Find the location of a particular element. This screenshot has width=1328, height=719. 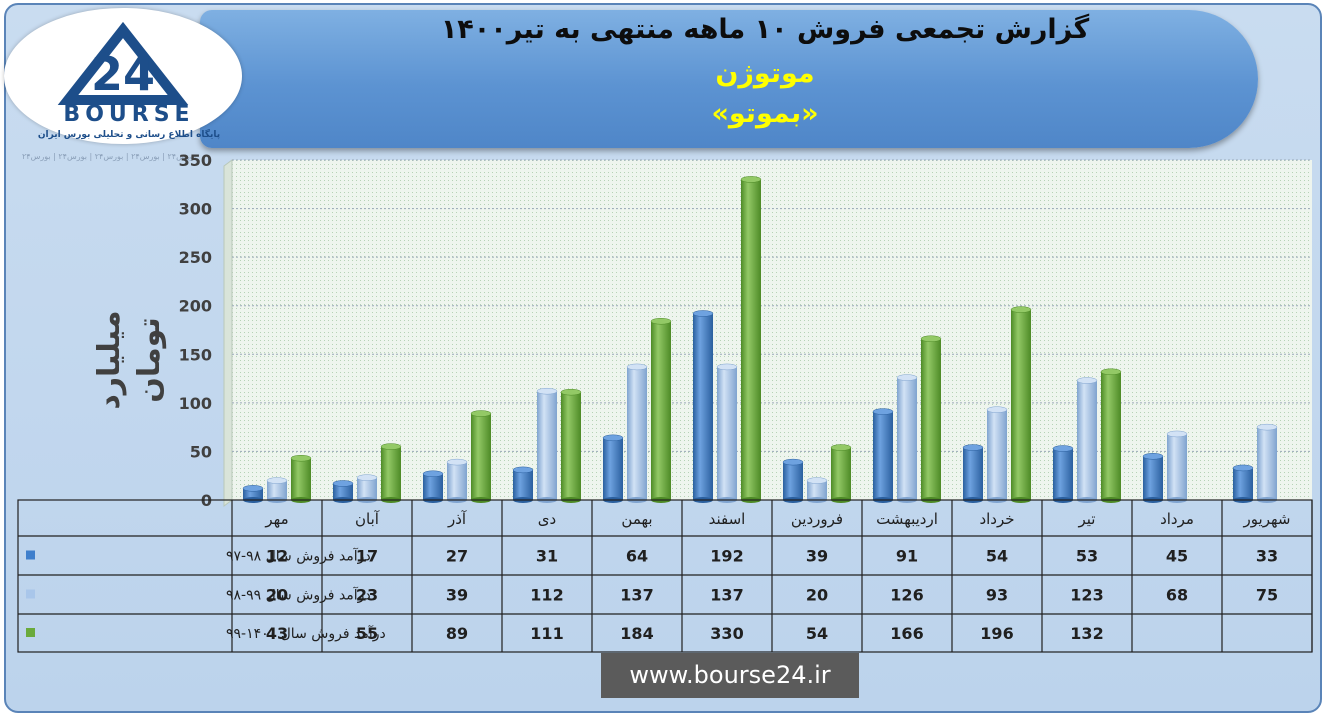

data-label: 23 is located at coordinates (367, 595).